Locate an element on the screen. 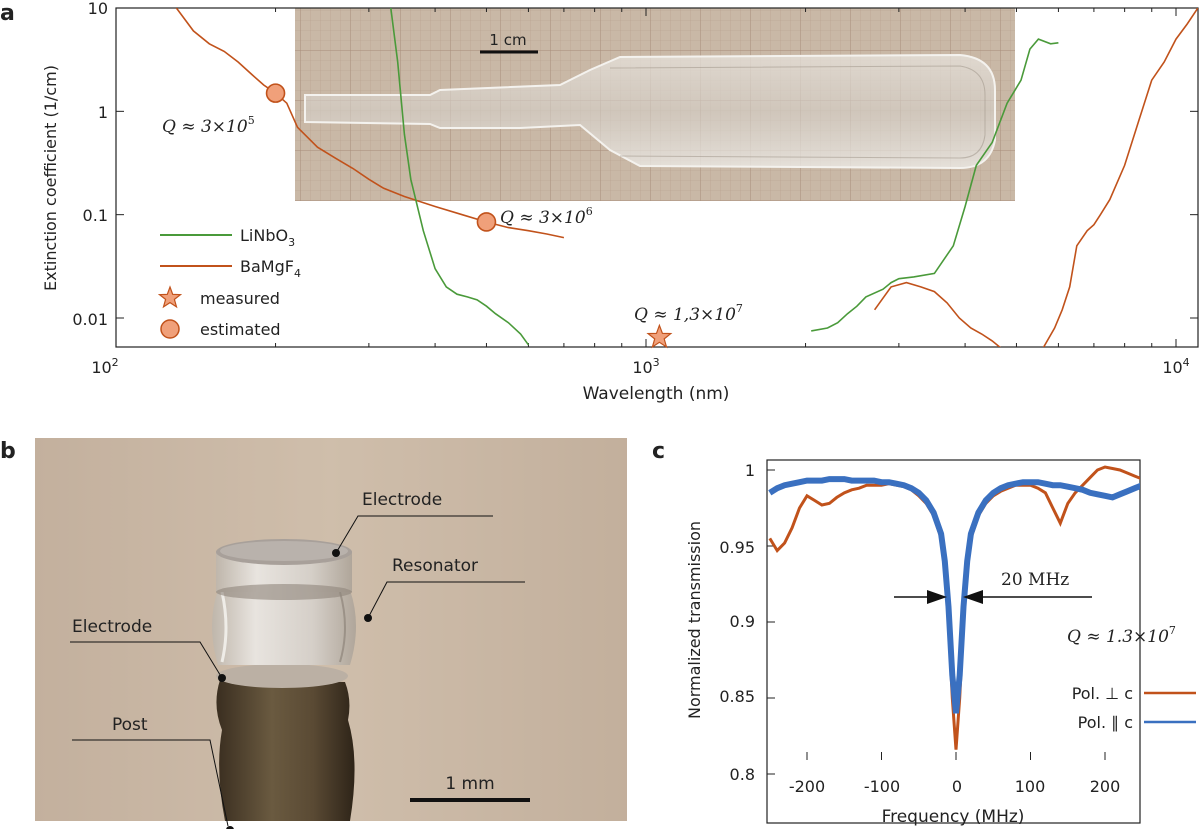 The height and width of the screenshot is (829, 1200). bamgf4-sub: 4 is located at coordinates (297, 273).